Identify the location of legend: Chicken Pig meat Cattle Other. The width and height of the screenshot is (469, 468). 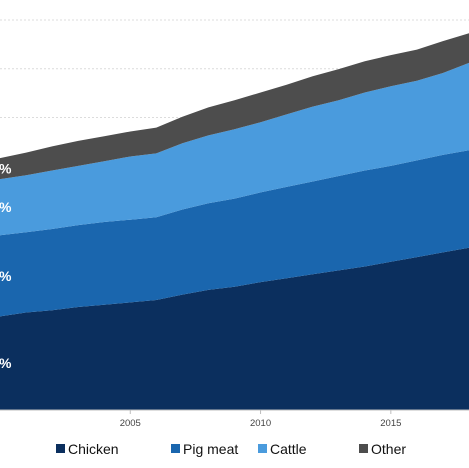
(231, 449).